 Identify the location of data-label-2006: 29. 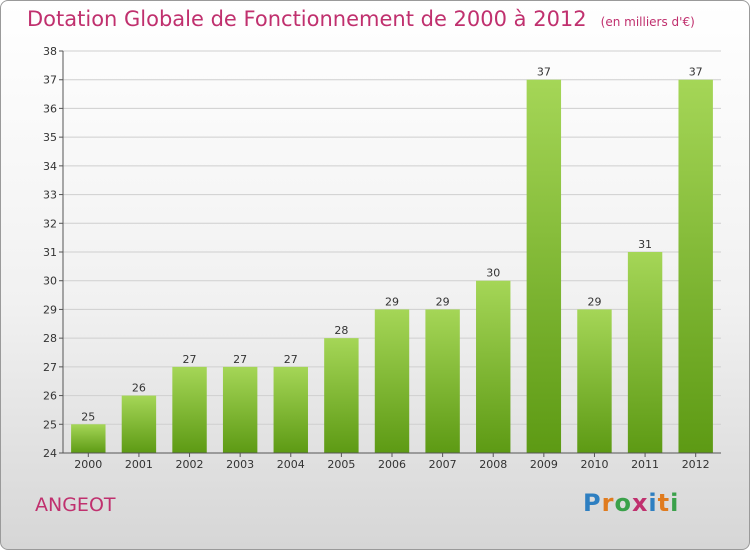
(392, 301).